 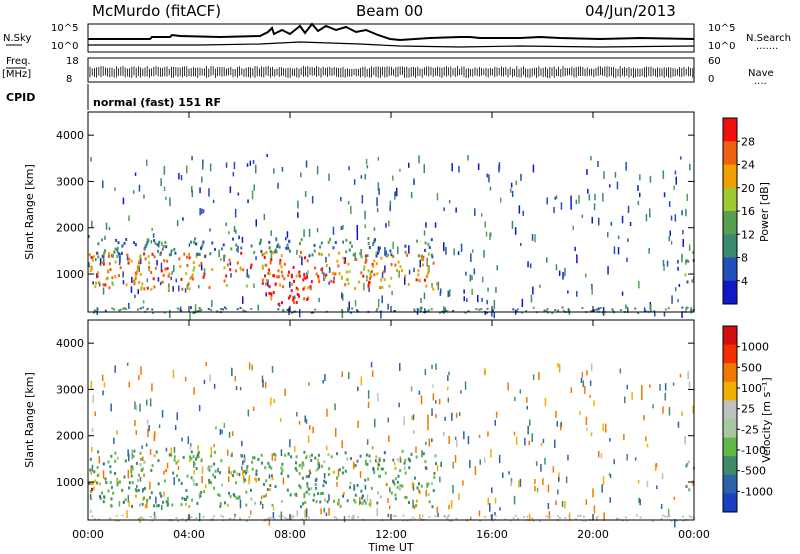 I want to click on colorbar-tick-label: 24, so click(x=748, y=165).